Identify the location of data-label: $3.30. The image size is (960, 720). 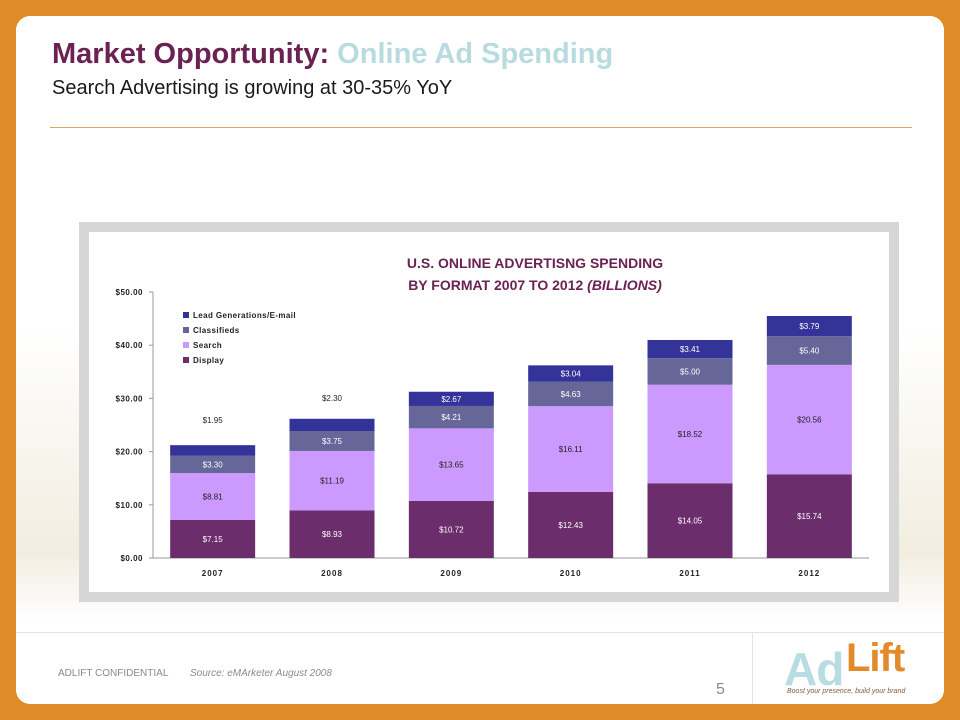
(213, 464).